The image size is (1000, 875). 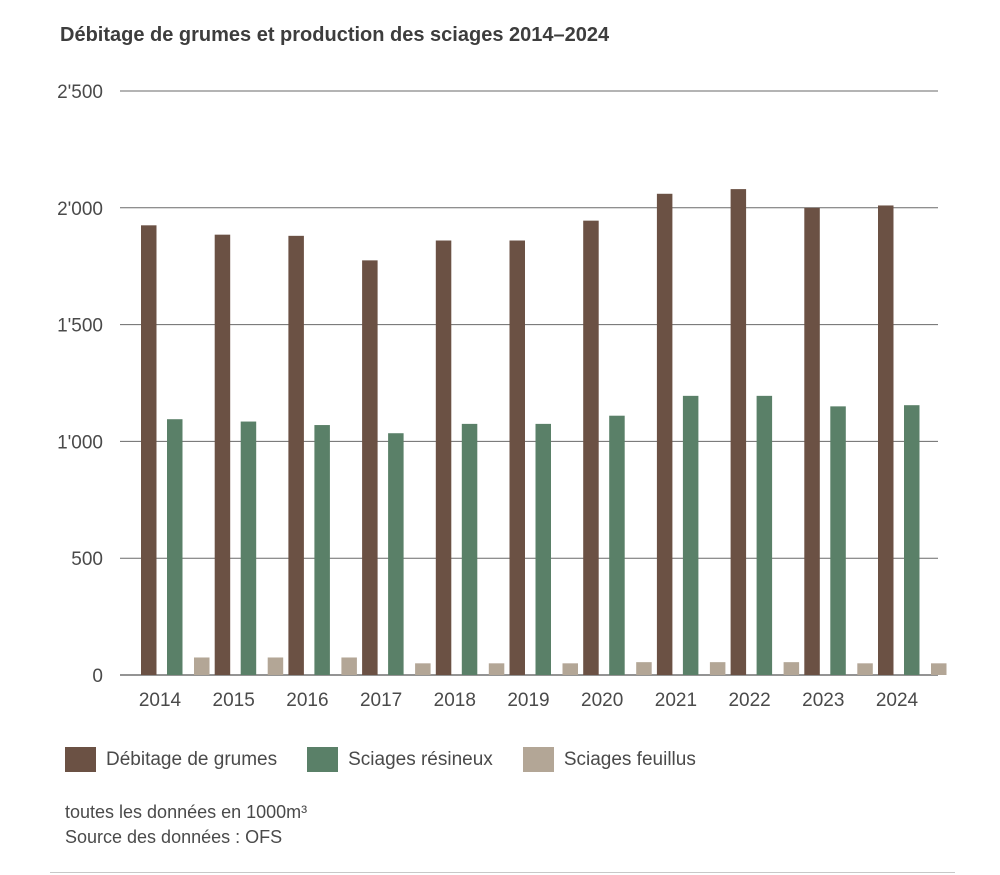 I want to click on legend-label-resineux: Sciages résineux, so click(x=420, y=759).